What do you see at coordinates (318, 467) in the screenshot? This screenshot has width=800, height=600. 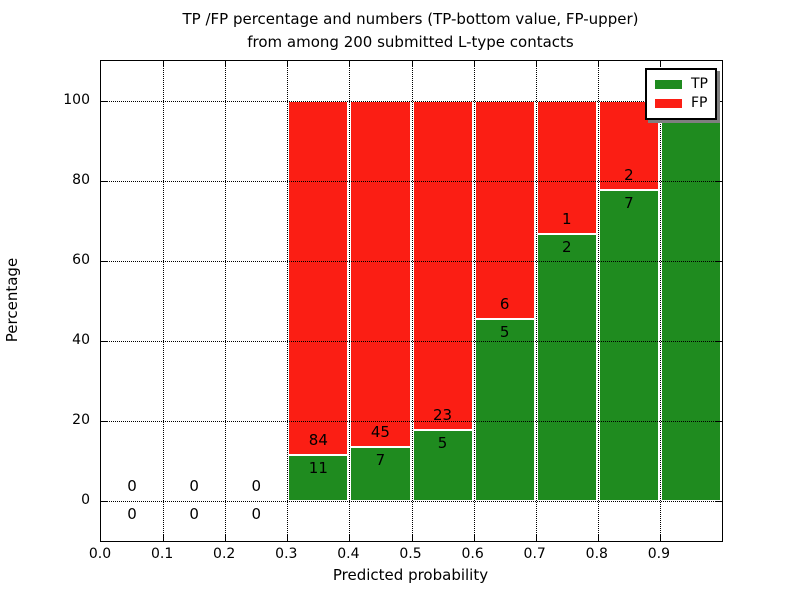 I see `tp-count-label: 11` at bounding box center [318, 467].